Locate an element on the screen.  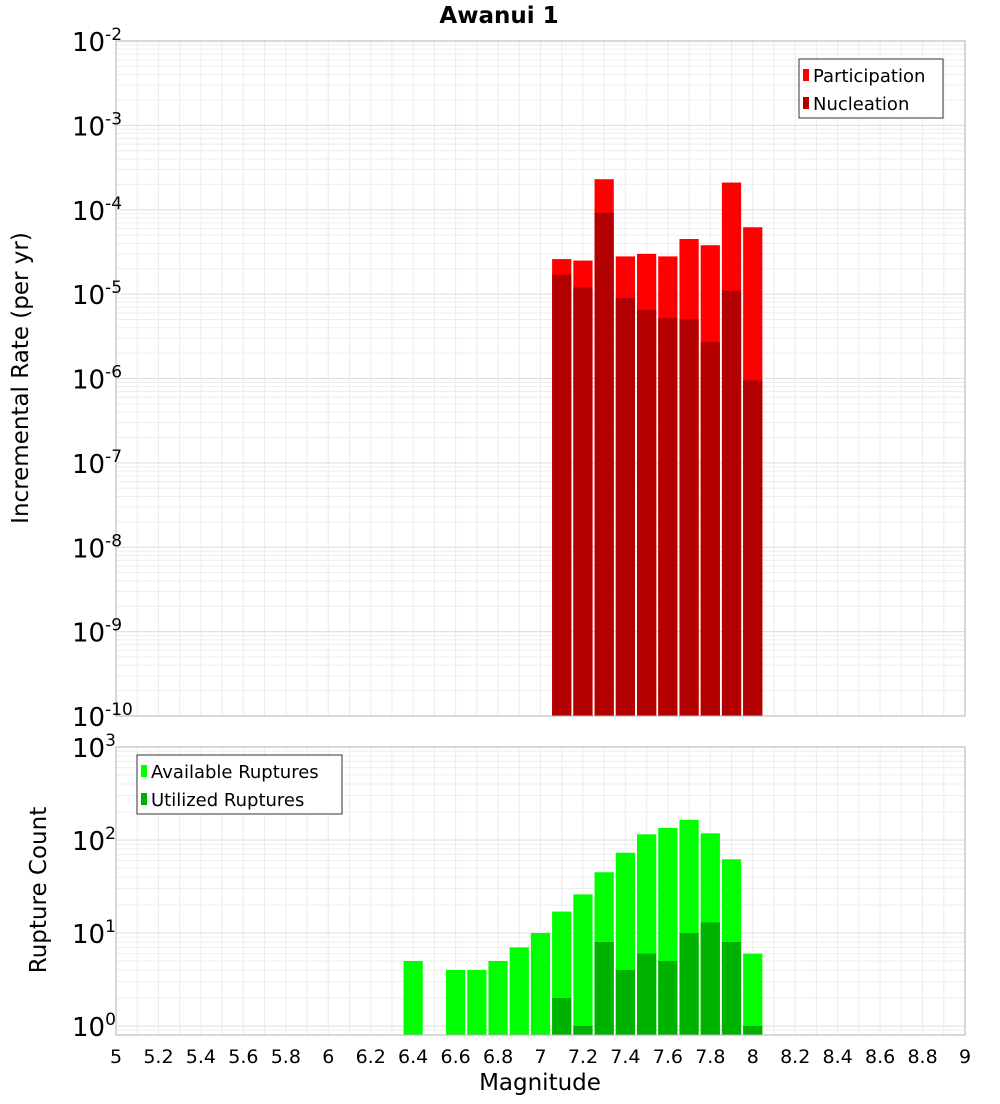
x-axis-label: Magnitude is located at coordinates (540, 1083).